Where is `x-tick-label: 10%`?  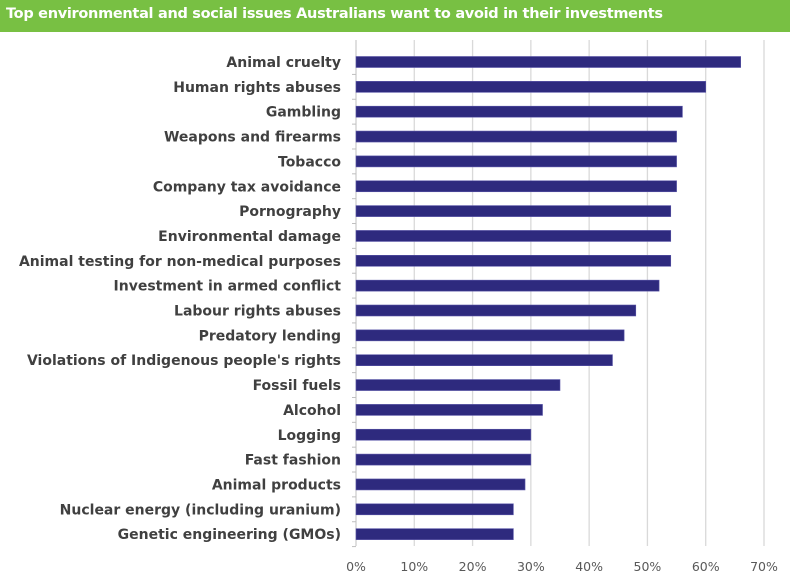
x-tick-label: 10% is located at coordinates (414, 566).